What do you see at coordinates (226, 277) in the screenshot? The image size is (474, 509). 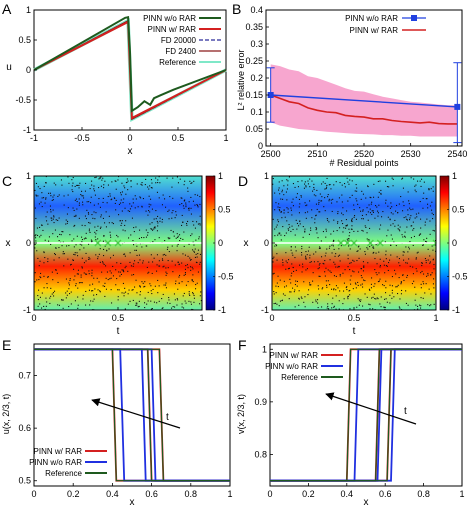 I see `panel-c-colorbar-label: -0.5` at bounding box center [226, 277].